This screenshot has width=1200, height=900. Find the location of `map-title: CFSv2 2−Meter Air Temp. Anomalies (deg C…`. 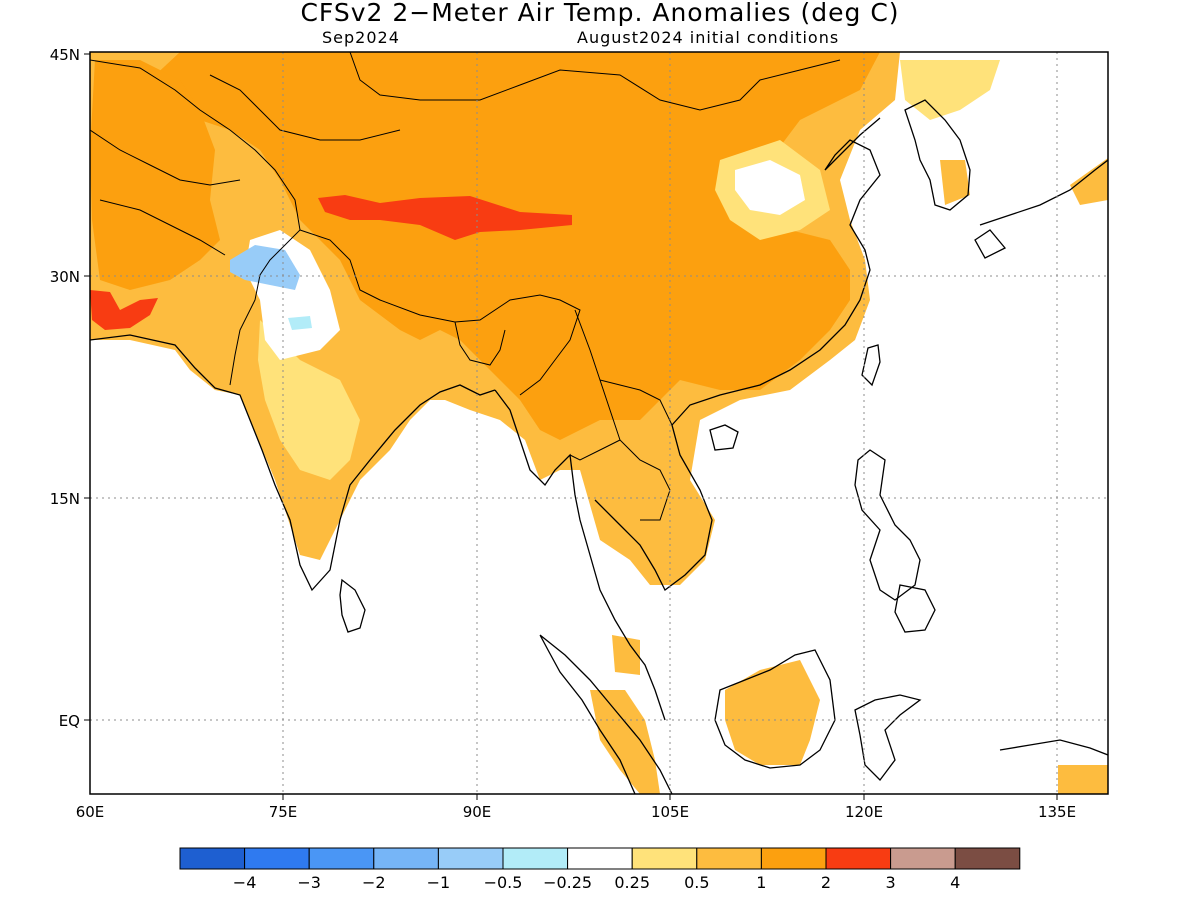

map-title: CFSv2 2−Meter Air Temp. Anomalies (deg C… is located at coordinates (600, 13).